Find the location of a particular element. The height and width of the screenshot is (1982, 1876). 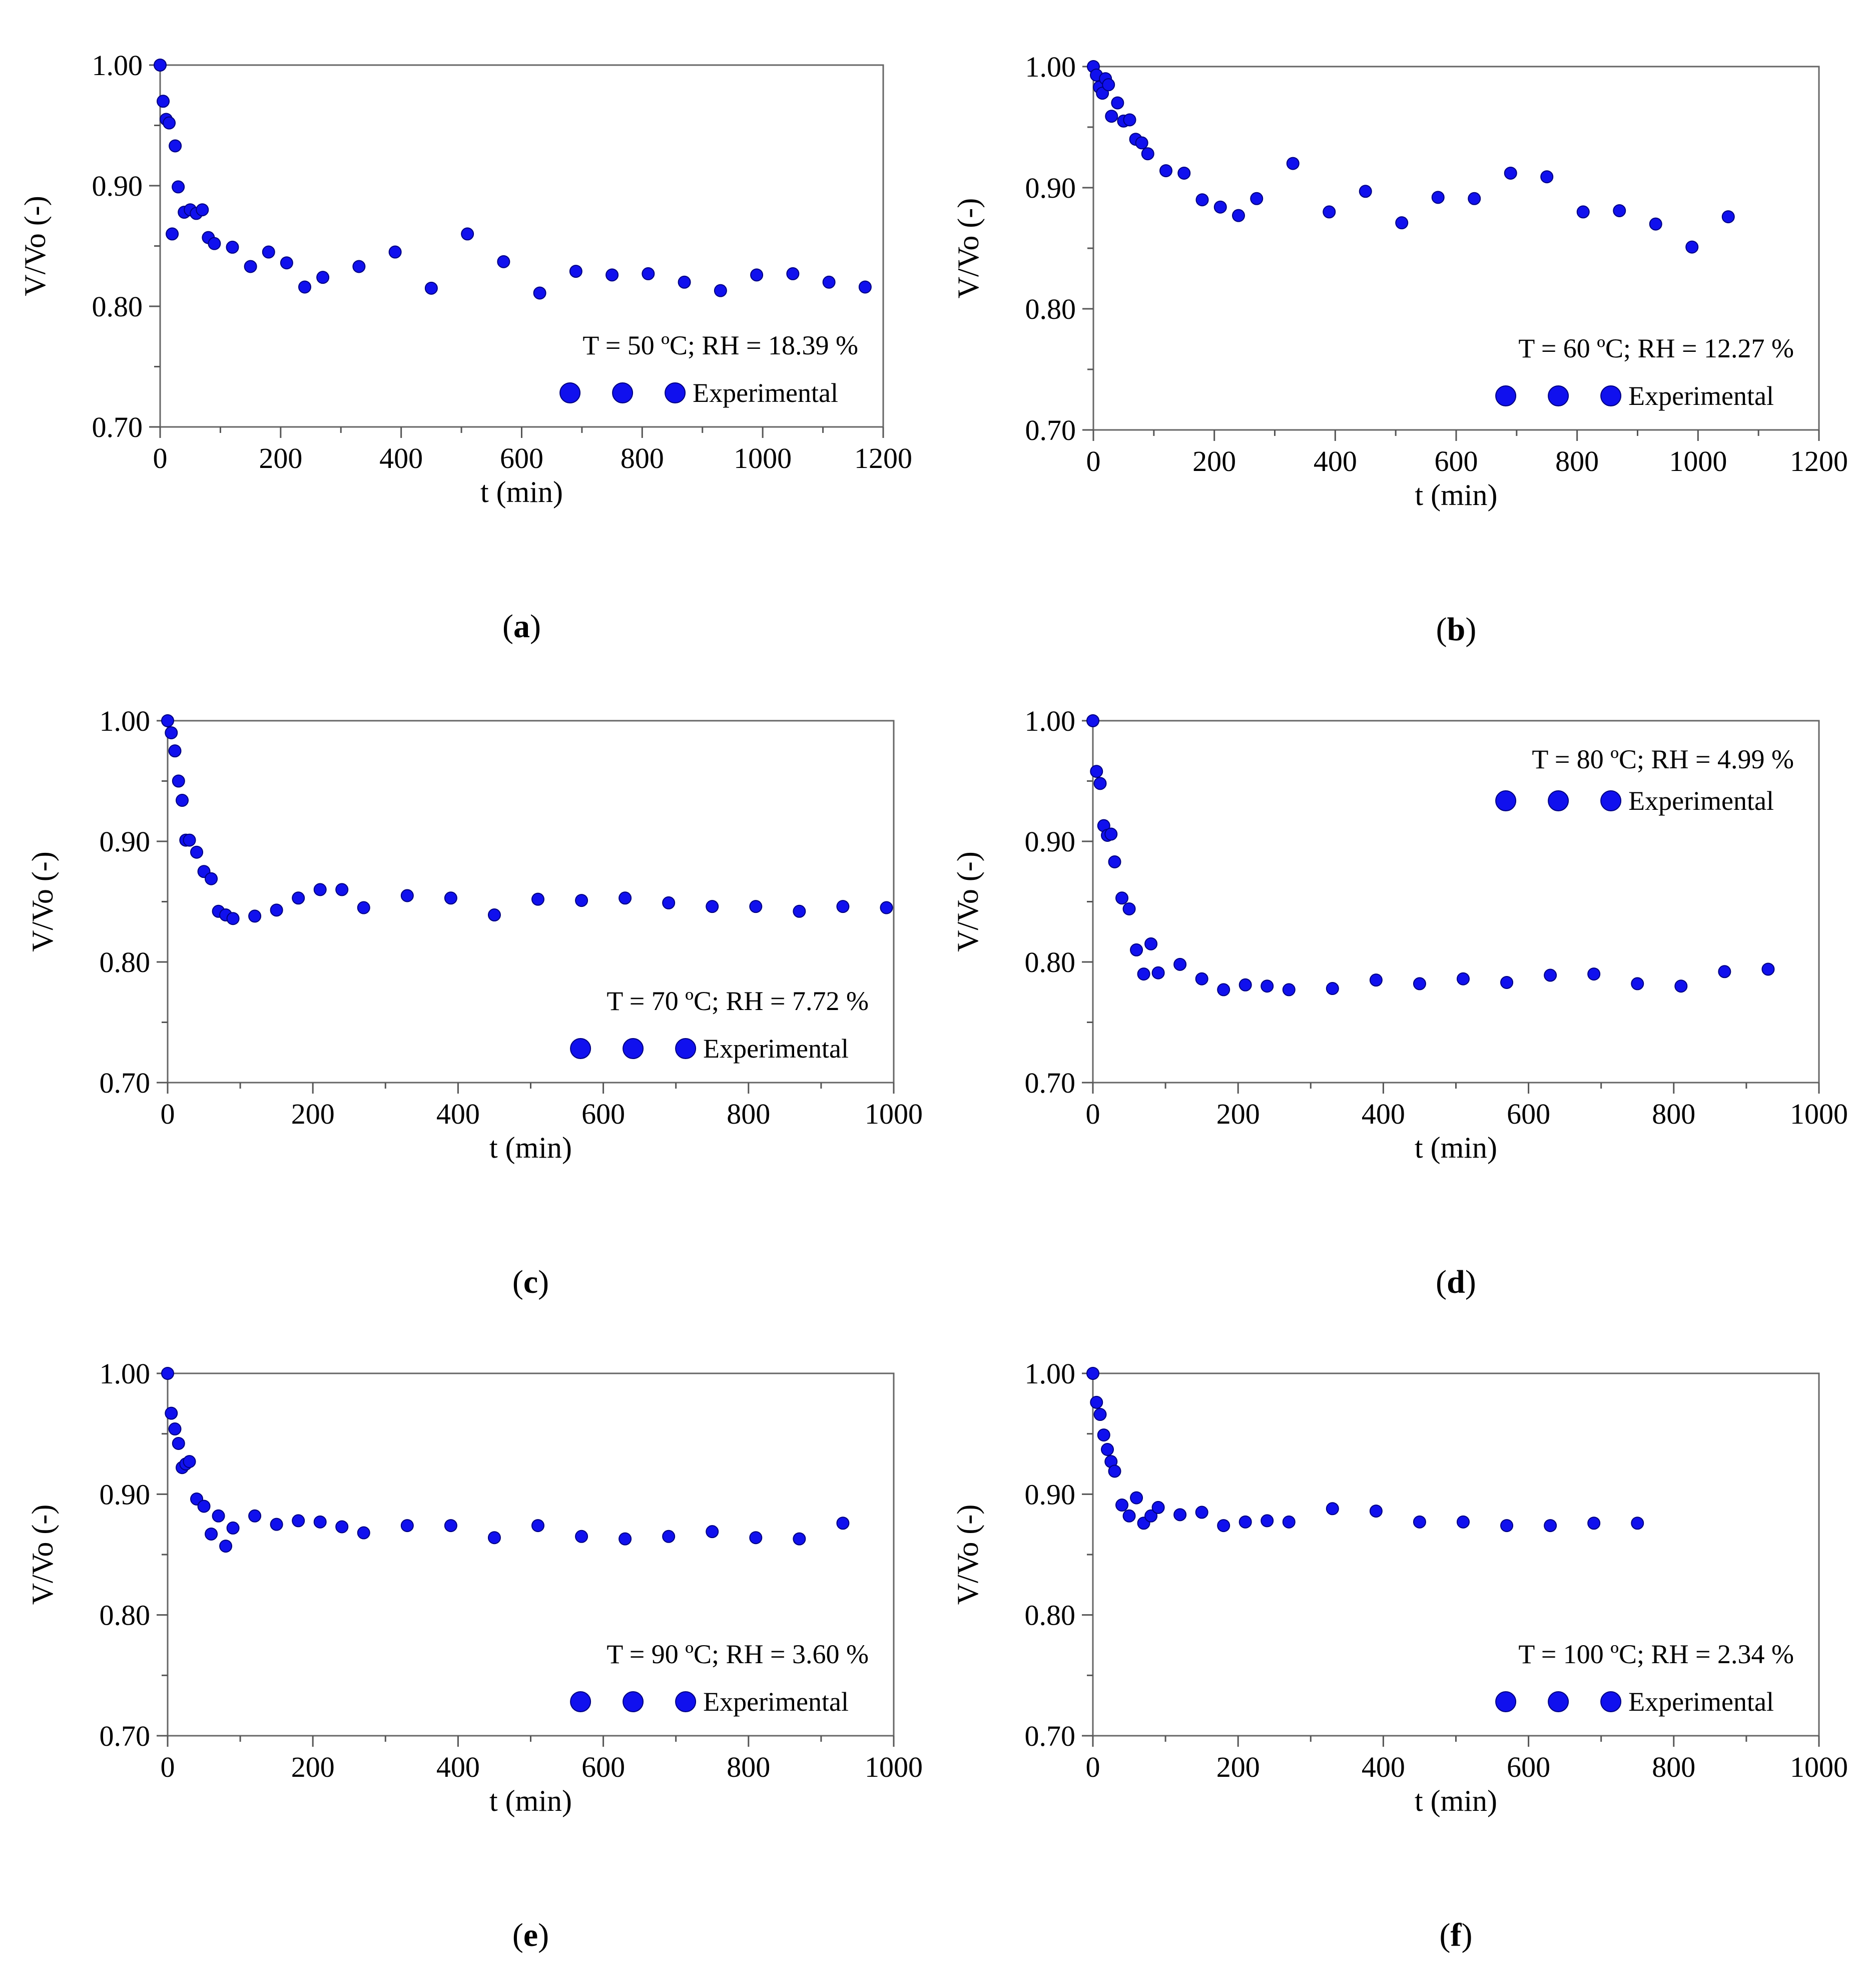

y-tick-label: 0.90 is located at coordinates (117, 186).